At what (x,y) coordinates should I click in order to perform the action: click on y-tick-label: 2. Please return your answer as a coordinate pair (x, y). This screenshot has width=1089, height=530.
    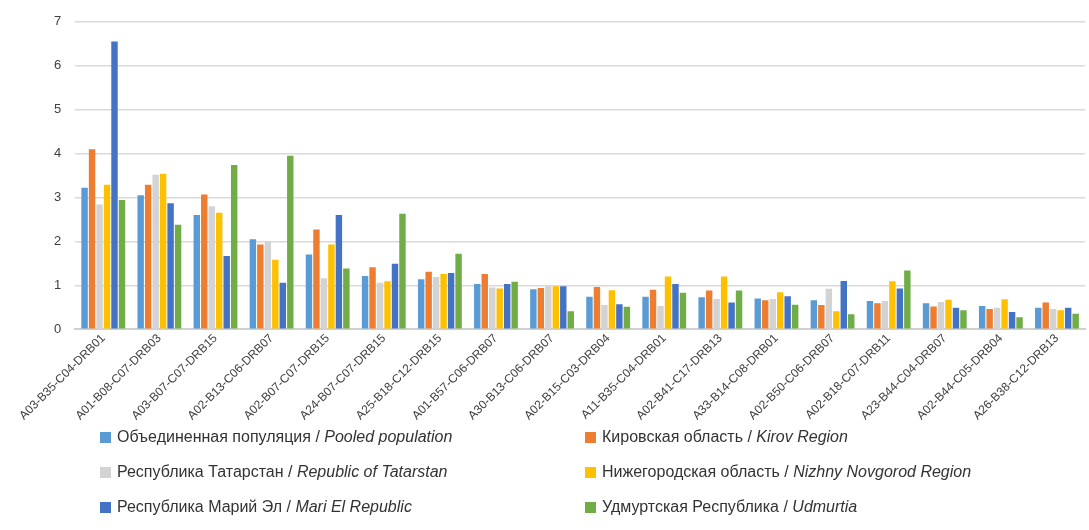
    Looking at the image, I should click on (58, 240).